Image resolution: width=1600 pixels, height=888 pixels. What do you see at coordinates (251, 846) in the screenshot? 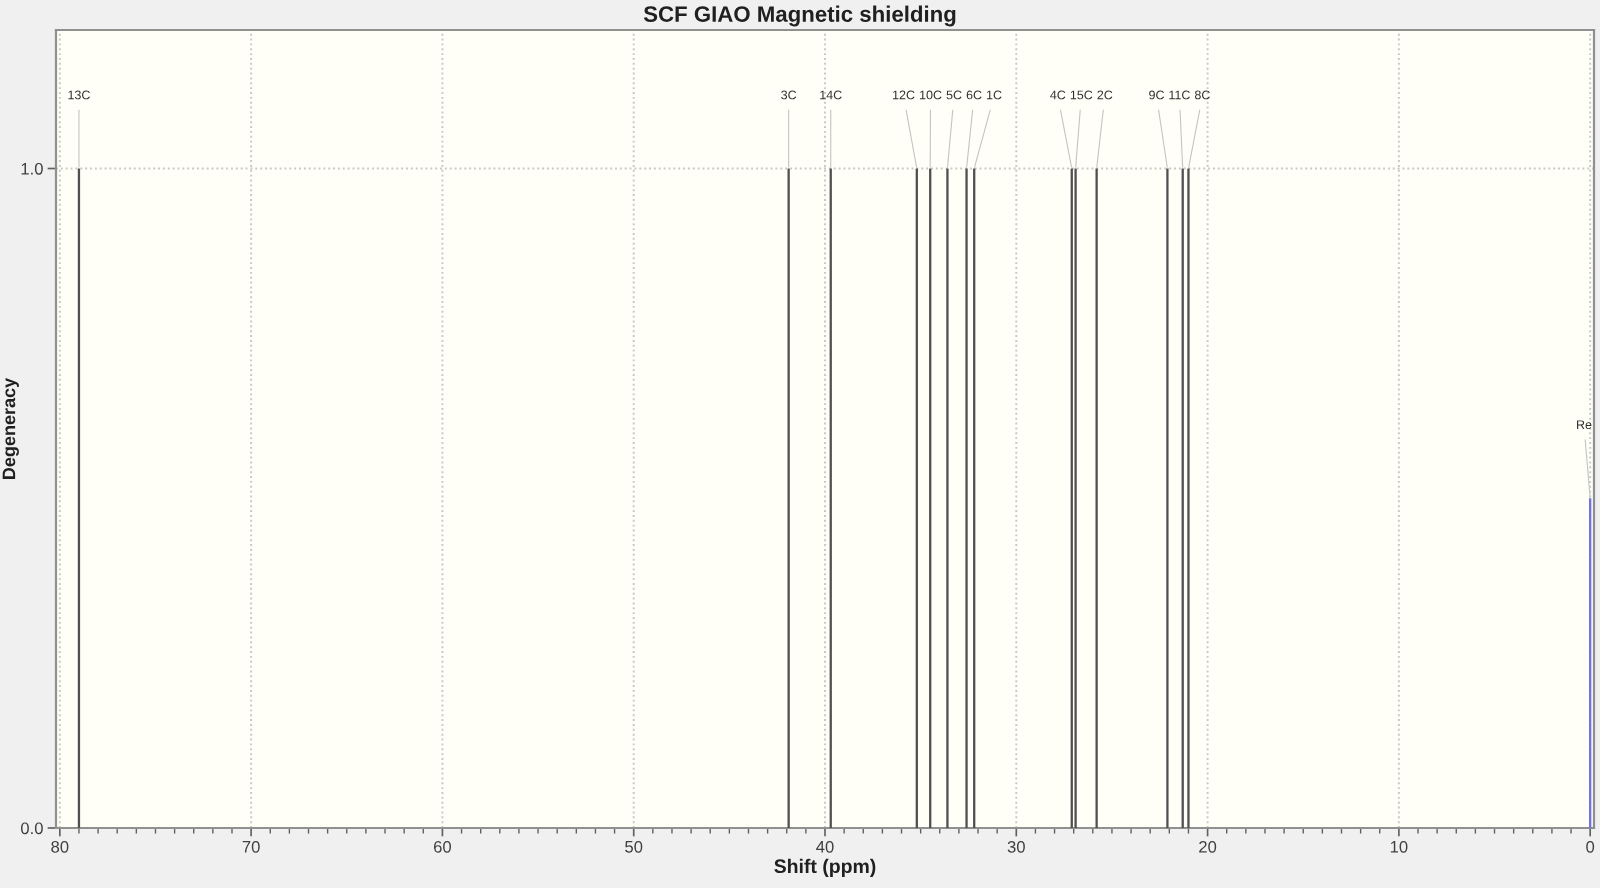
I see `x-tick-label: 70` at bounding box center [251, 846].